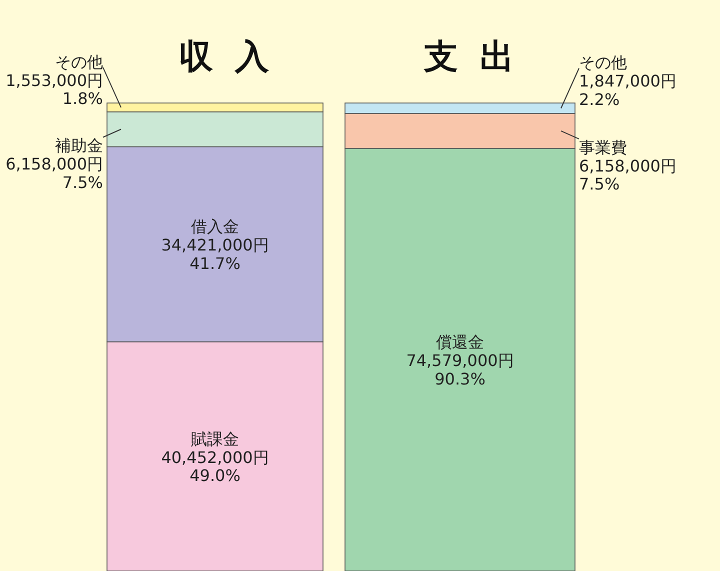 This screenshot has height=571, width=720. Describe the element at coordinates (603, 147) in the screenshot. I see `series-label: 事業費` at that location.